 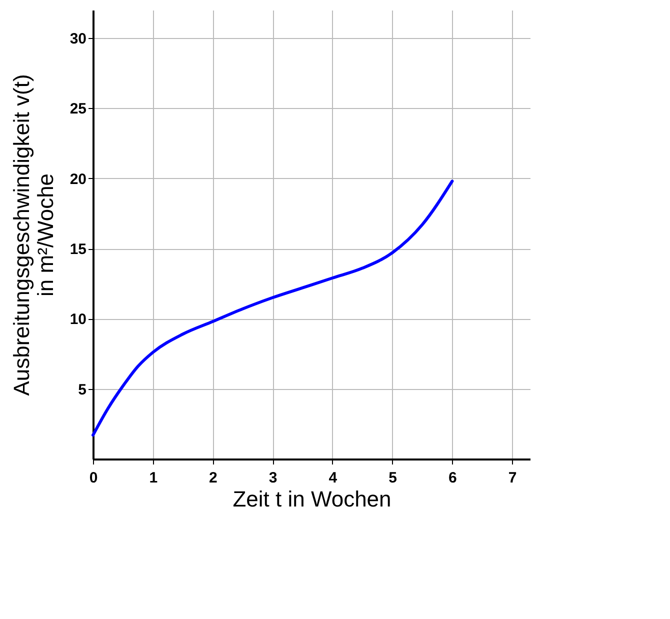 I want to click on x-tick-label: 2, so click(x=213, y=478).